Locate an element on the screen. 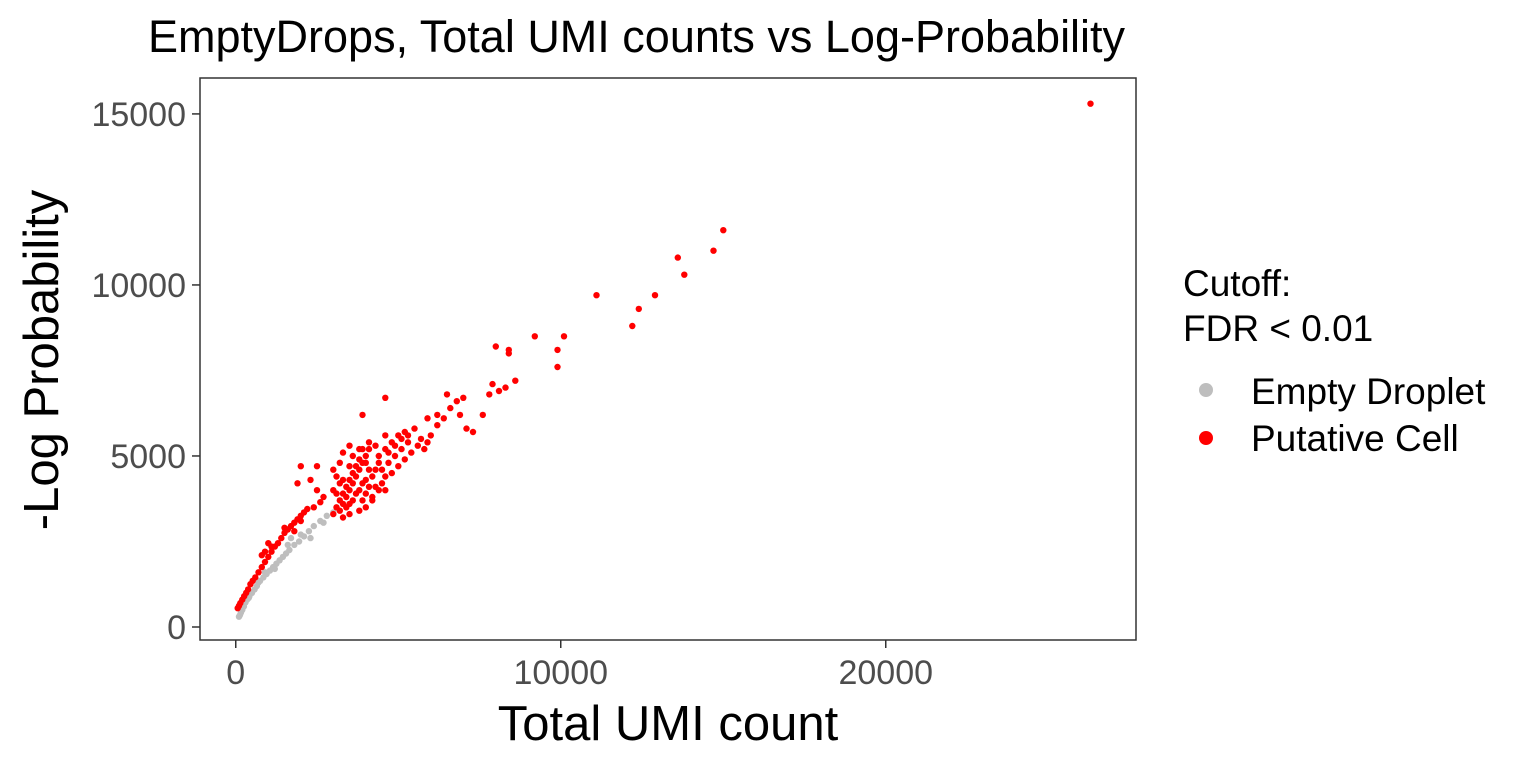 Image resolution: width=1536 pixels, height=768 pixels. legend-title-line-1: Cutoff: is located at coordinates (1237, 283).